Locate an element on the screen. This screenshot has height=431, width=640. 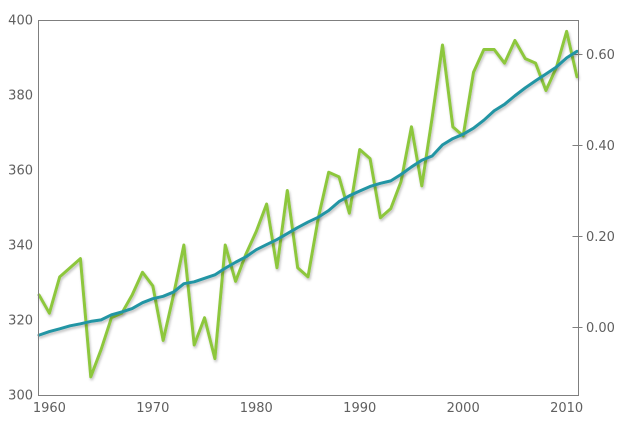
y-axis-left-tick-label: 360 is located at coordinates (20, 171).